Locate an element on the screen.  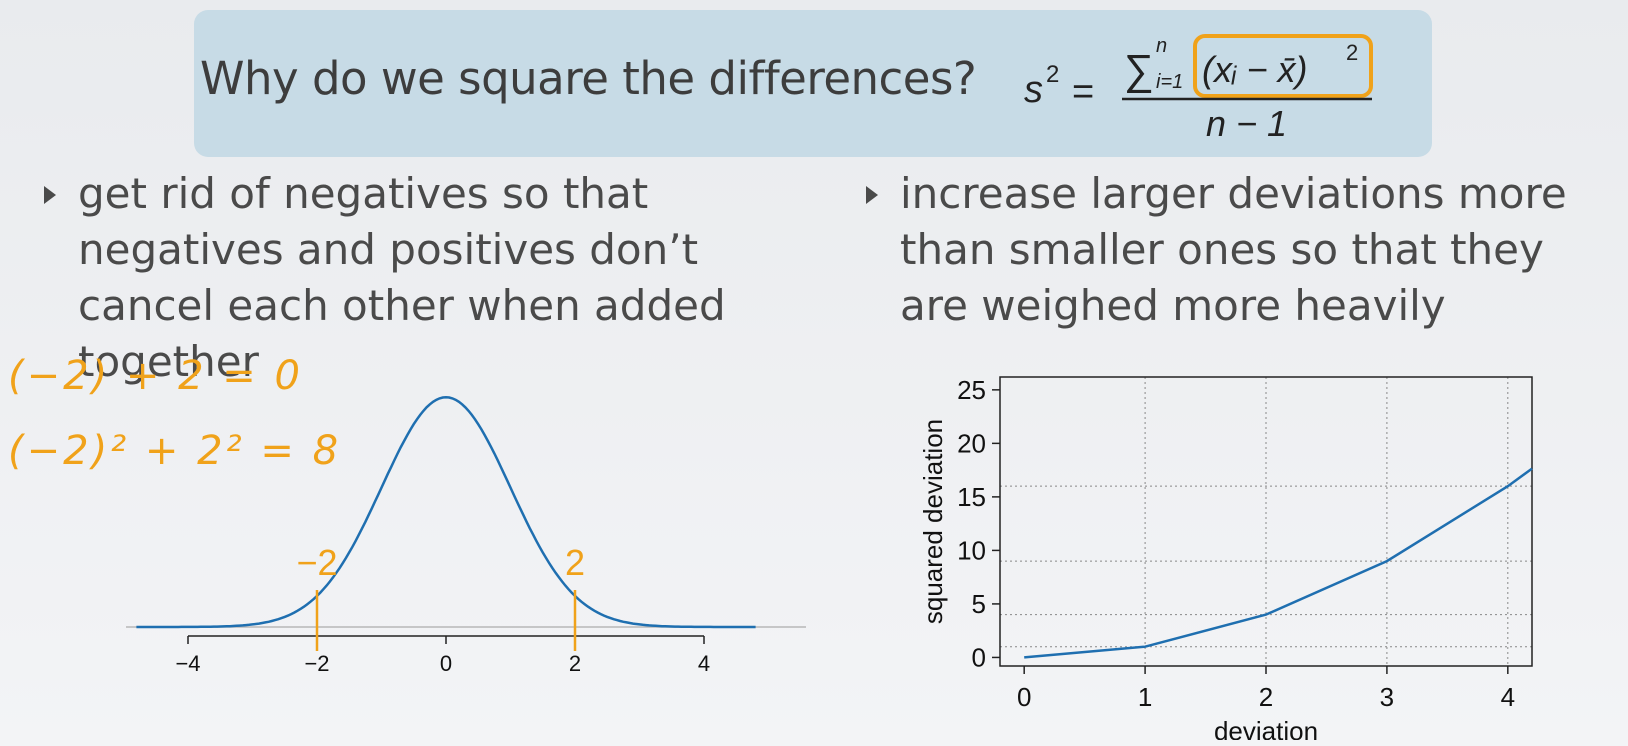
formula-sub: i=1 is located at coordinates (1169, 82).